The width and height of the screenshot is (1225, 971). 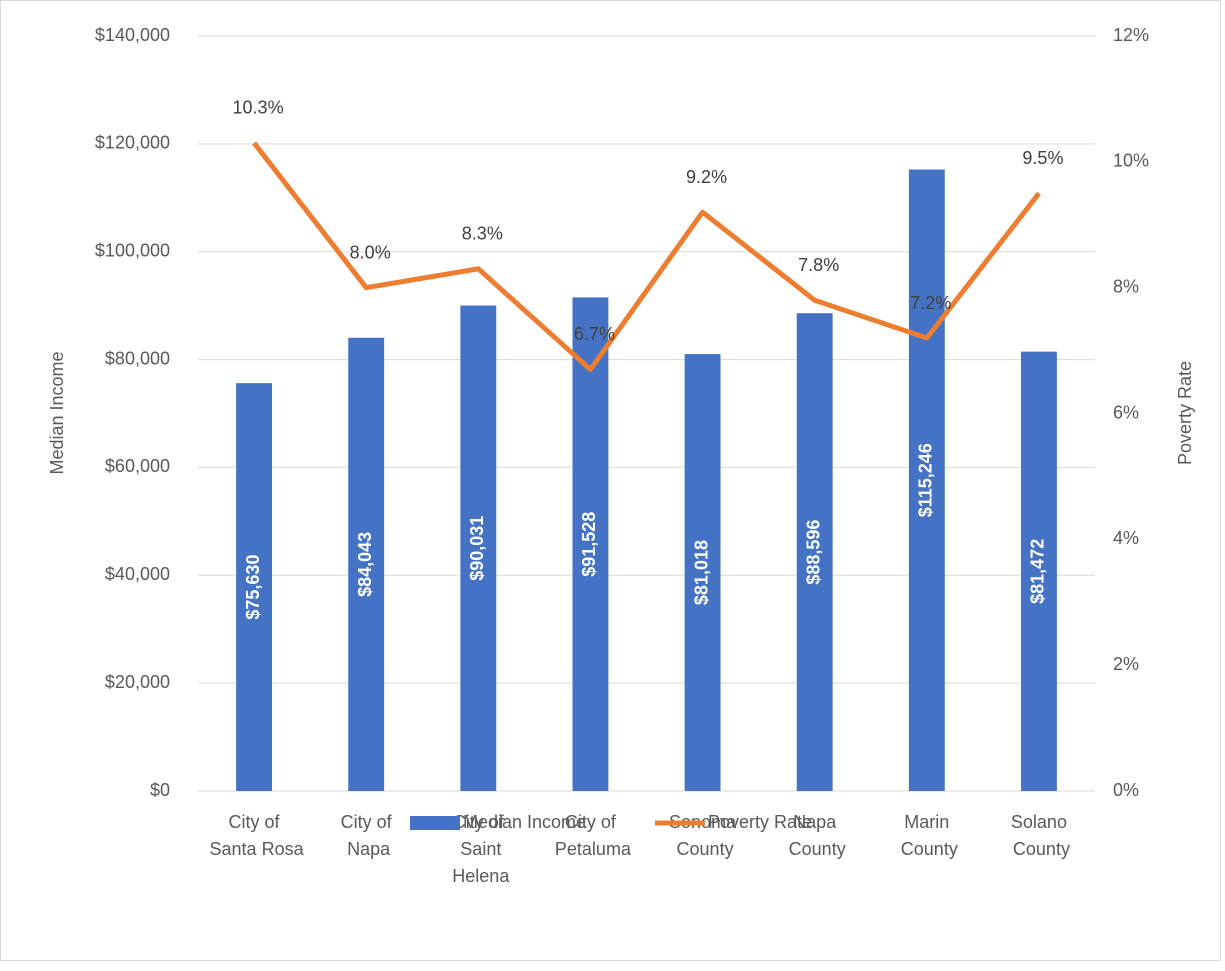 What do you see at coordinates (160, 790) in the screenshot?
I see `y-tick-label: $0` at bounding box center [160, 790].